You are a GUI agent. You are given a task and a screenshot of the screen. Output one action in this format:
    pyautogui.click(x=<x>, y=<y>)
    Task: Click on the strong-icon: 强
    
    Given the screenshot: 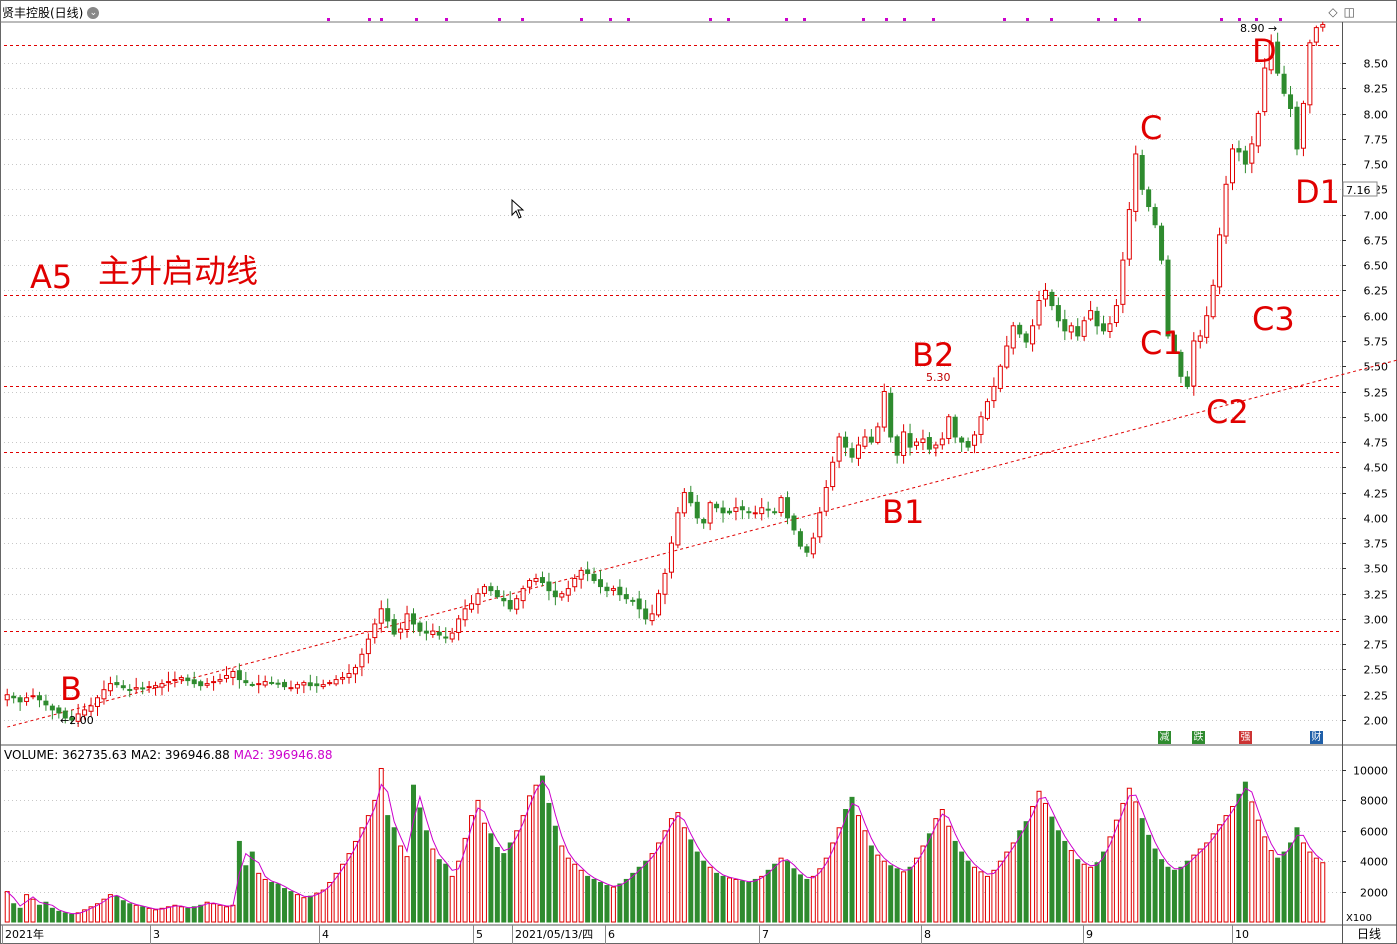 What is the action you would take?
    pyautogui.click(x=1245, y=737)
    